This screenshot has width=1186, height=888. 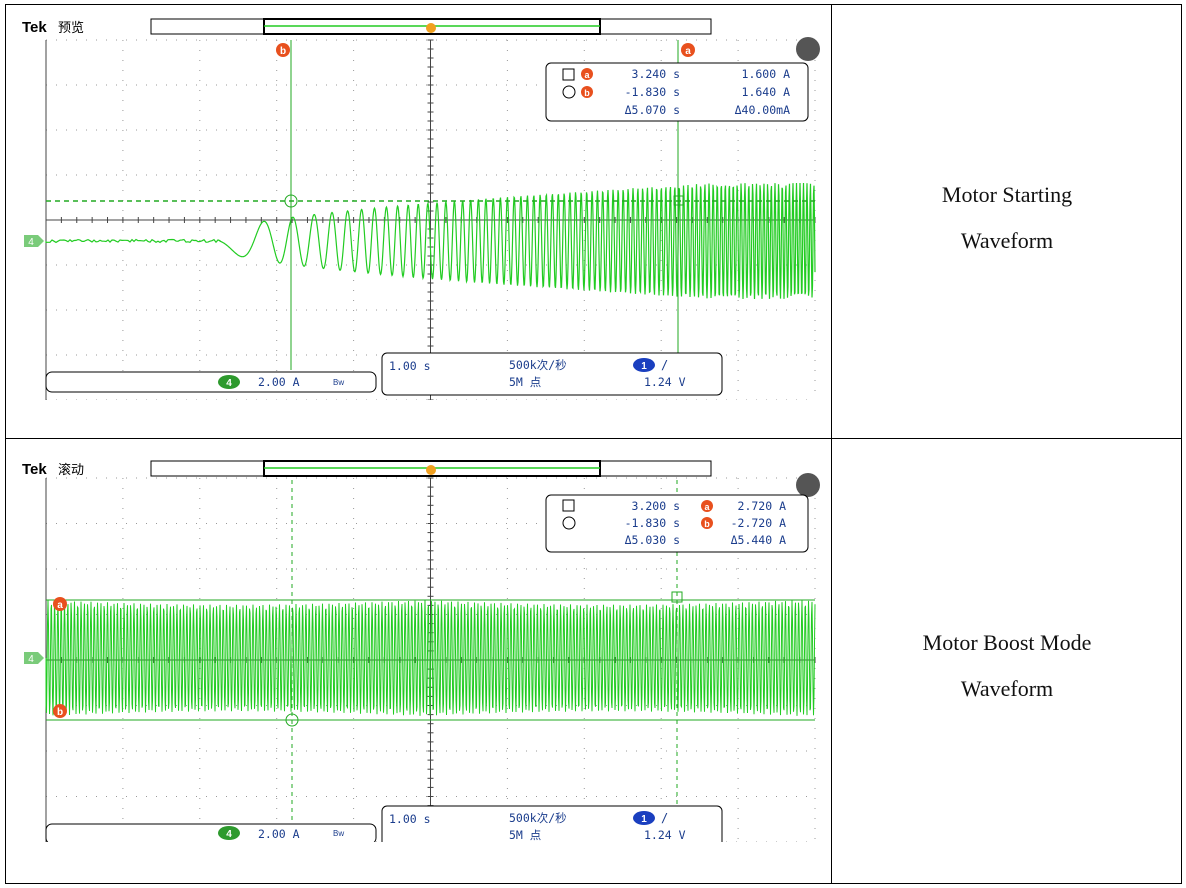 What do you see at coordinates (71, 470) in the screenshot?
I see `acquisition-mode: 滚动` at bounding box center [71, 470].